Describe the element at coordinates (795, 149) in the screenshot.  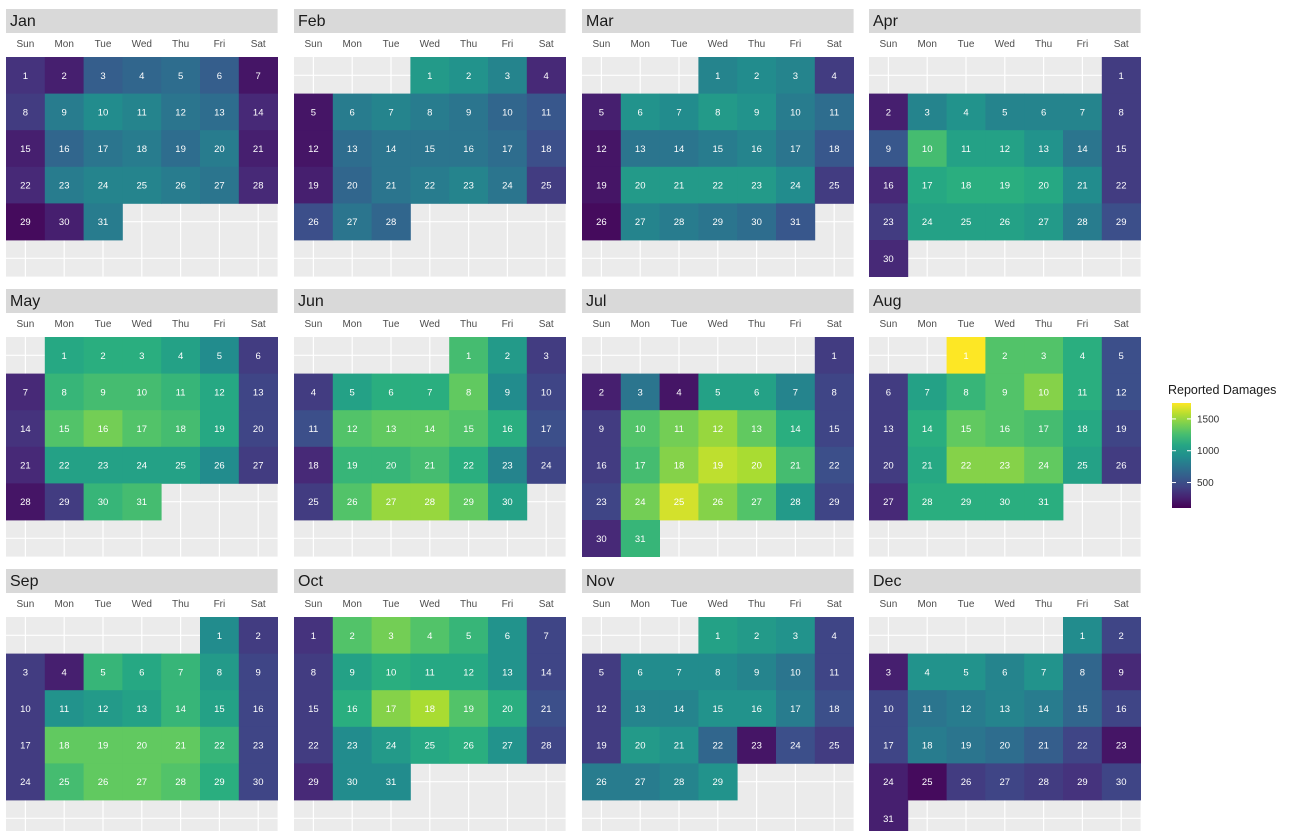
I see `day-number: 17` at that location.